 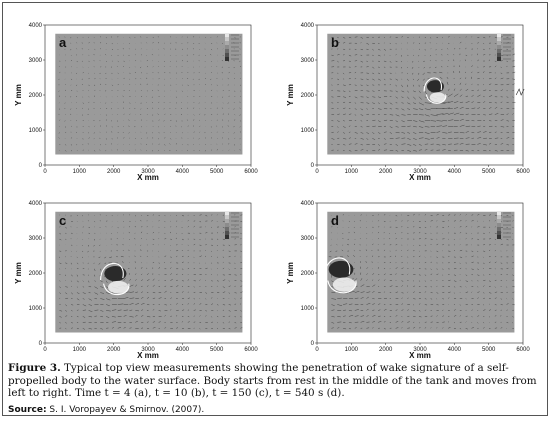 What do you see at coordinates (80, 172) in the screenshot?
I see `x-tick-label: 1000` at bounding box center [80, 172].